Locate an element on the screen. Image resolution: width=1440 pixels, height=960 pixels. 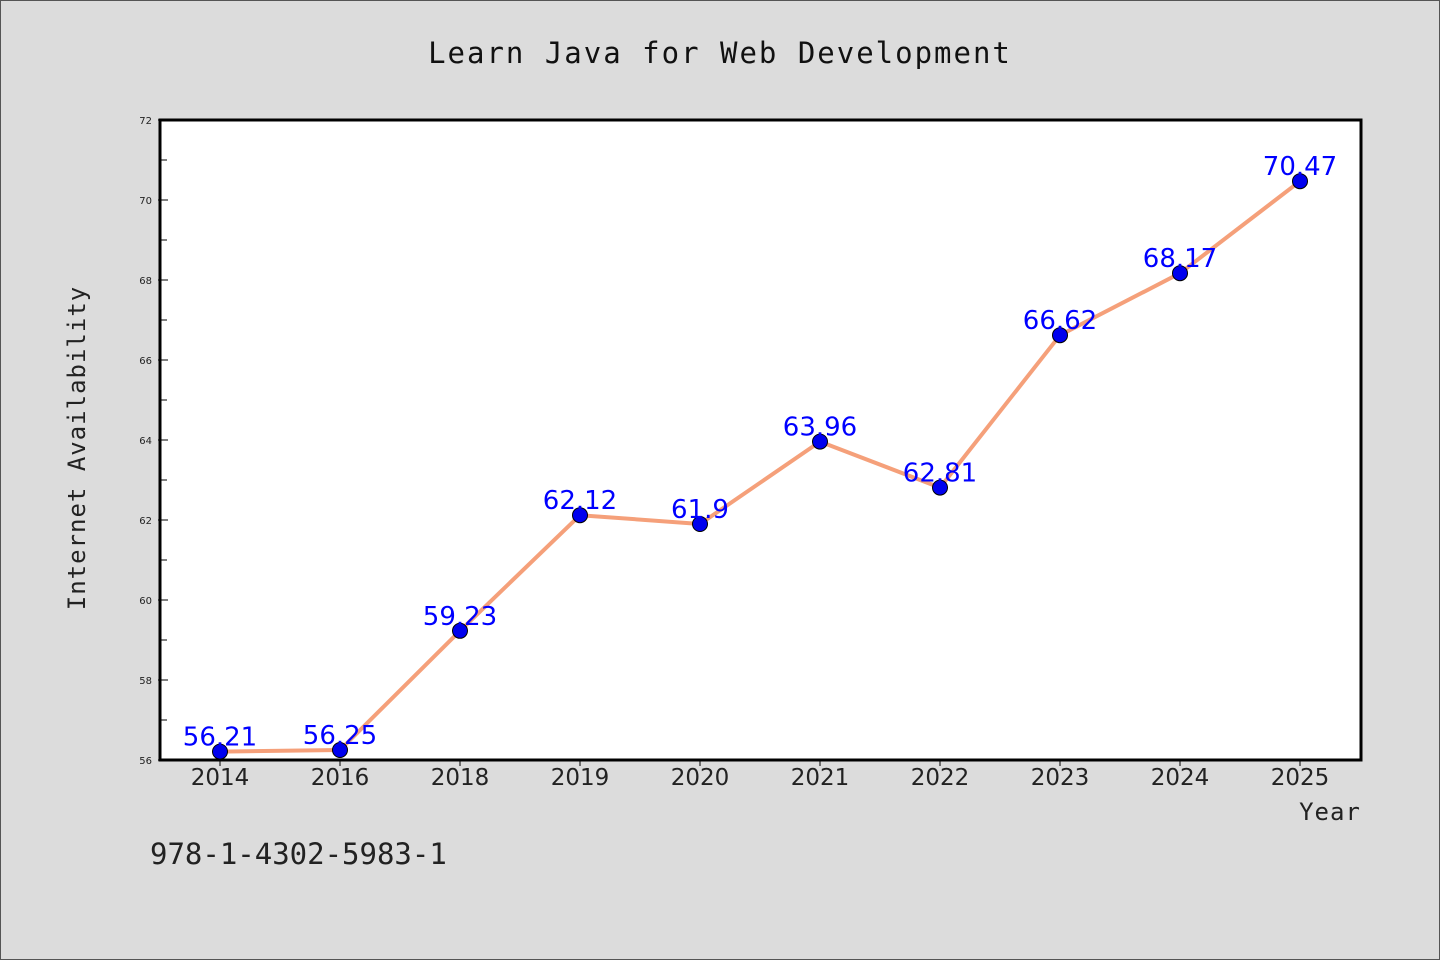
y-axis-label: Internet Availability is located at coordinates (77, 448).